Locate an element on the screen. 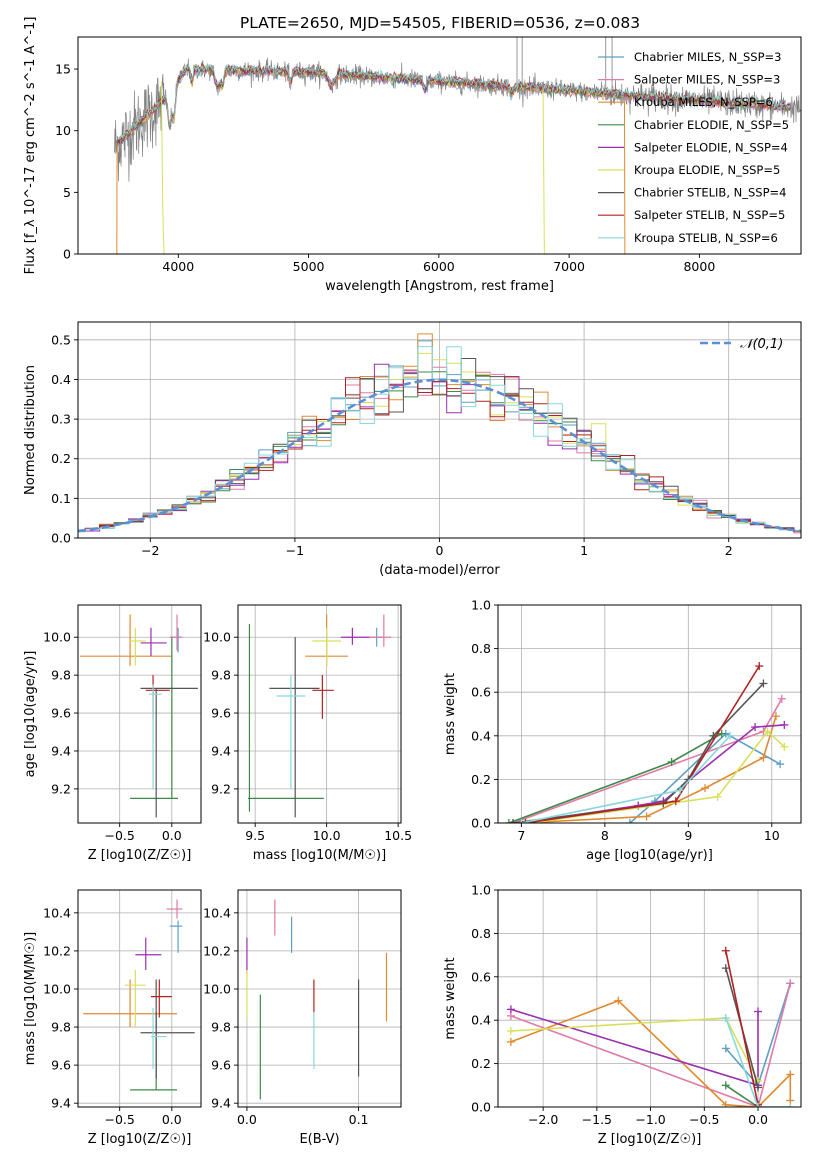 Image resolution: width=819 pixels, height=1170 pixels. y-tick-label: 15 is located at coordinates (63, 69).